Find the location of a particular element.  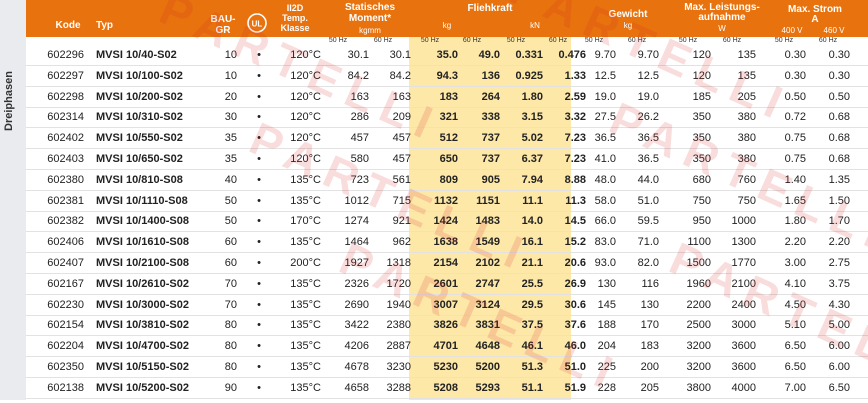

cell-kn50: 29.5 is located at coordinates (532, 304).